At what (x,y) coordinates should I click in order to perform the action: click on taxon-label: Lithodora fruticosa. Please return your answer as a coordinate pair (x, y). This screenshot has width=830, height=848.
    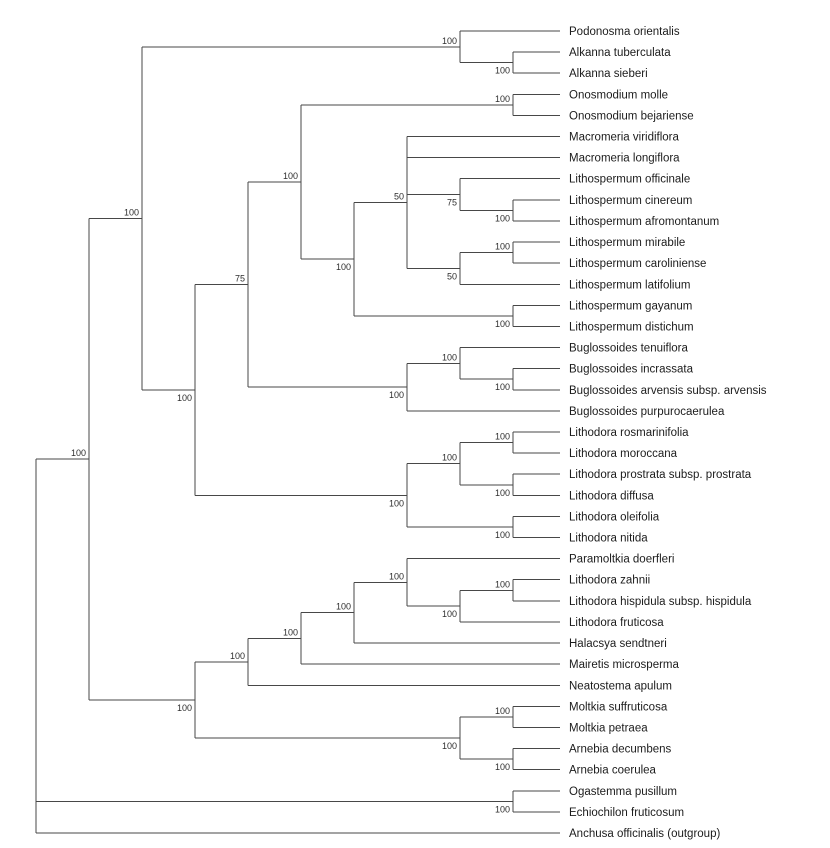
    Looking at the image, I should click on (616, 623).